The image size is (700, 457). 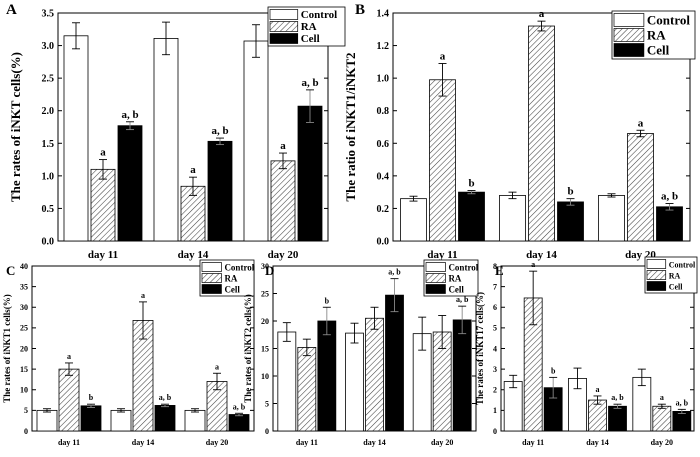 What do you see at coordinates (48, 79) in the screenshot?
I see `y-tick-label: 2.5` at bounding box center [48, 79].